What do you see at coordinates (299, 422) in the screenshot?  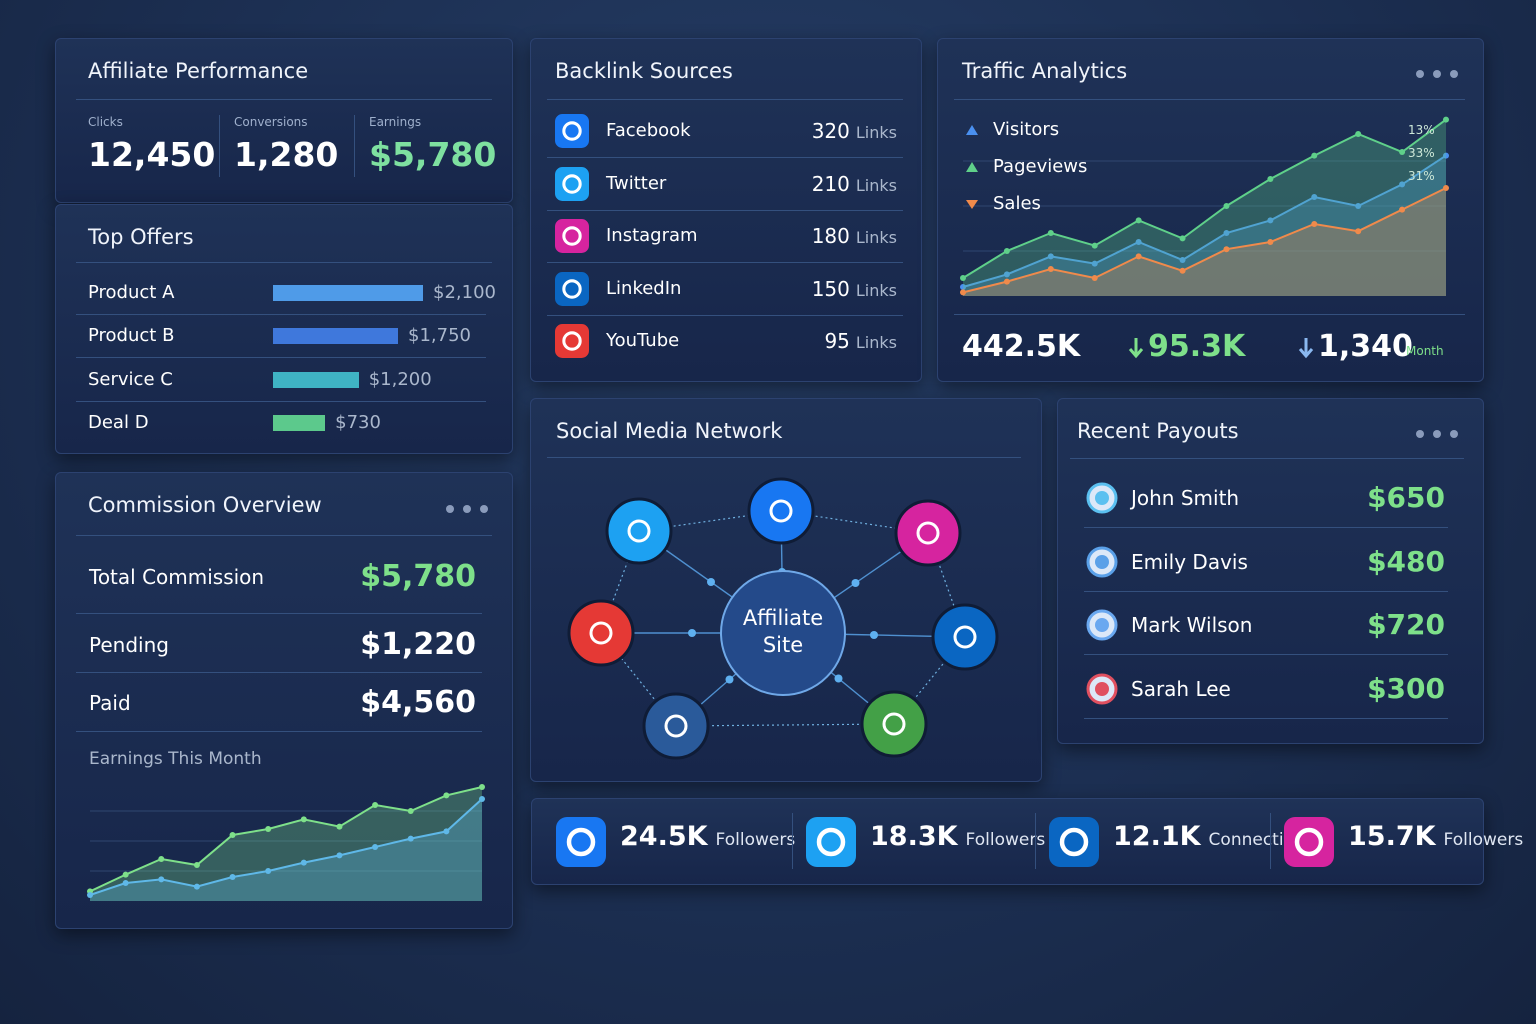 I see `offer-bar` at bounding box center [299, 422].